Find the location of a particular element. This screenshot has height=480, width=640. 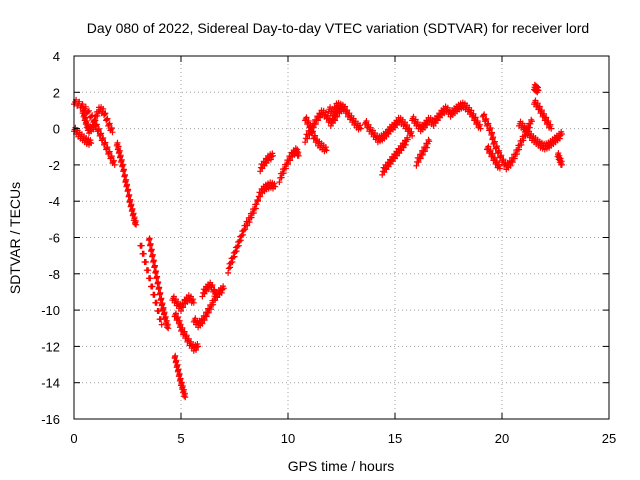

y-tick-label: -4 is located at coordinates (54, 201).